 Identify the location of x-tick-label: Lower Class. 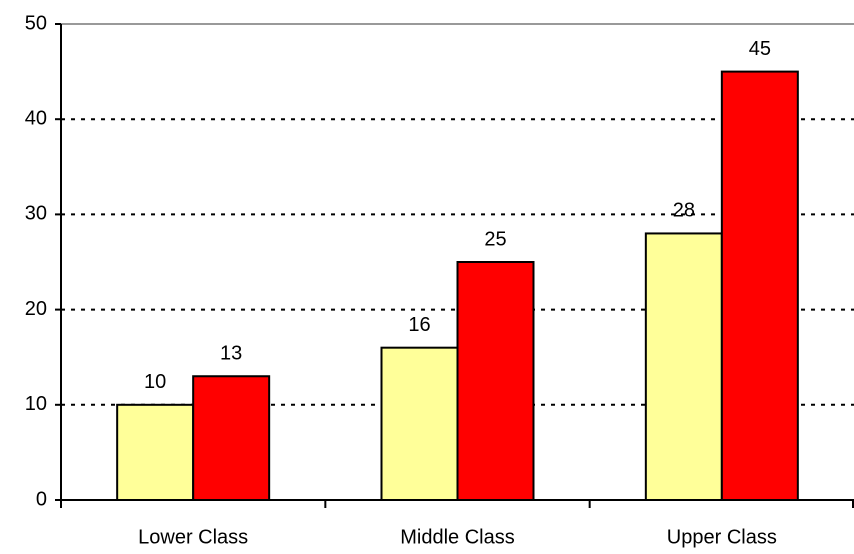
(193, 537).